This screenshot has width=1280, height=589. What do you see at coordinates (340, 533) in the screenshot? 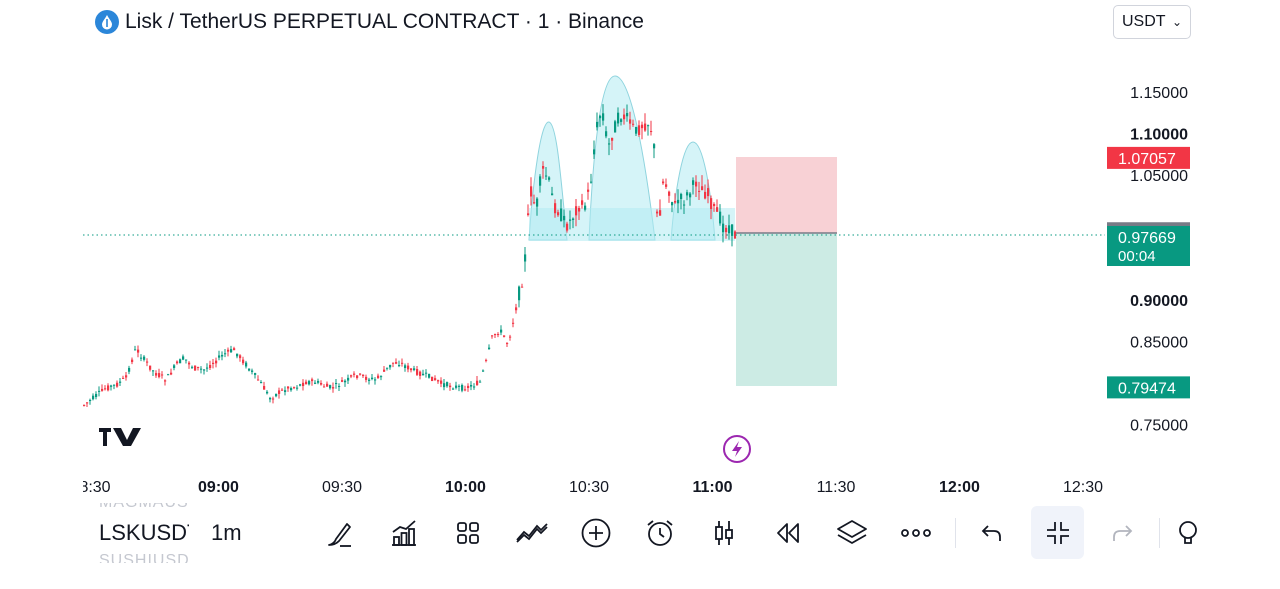
I see `drawing-tool-button` at bounding box center [340, 533].